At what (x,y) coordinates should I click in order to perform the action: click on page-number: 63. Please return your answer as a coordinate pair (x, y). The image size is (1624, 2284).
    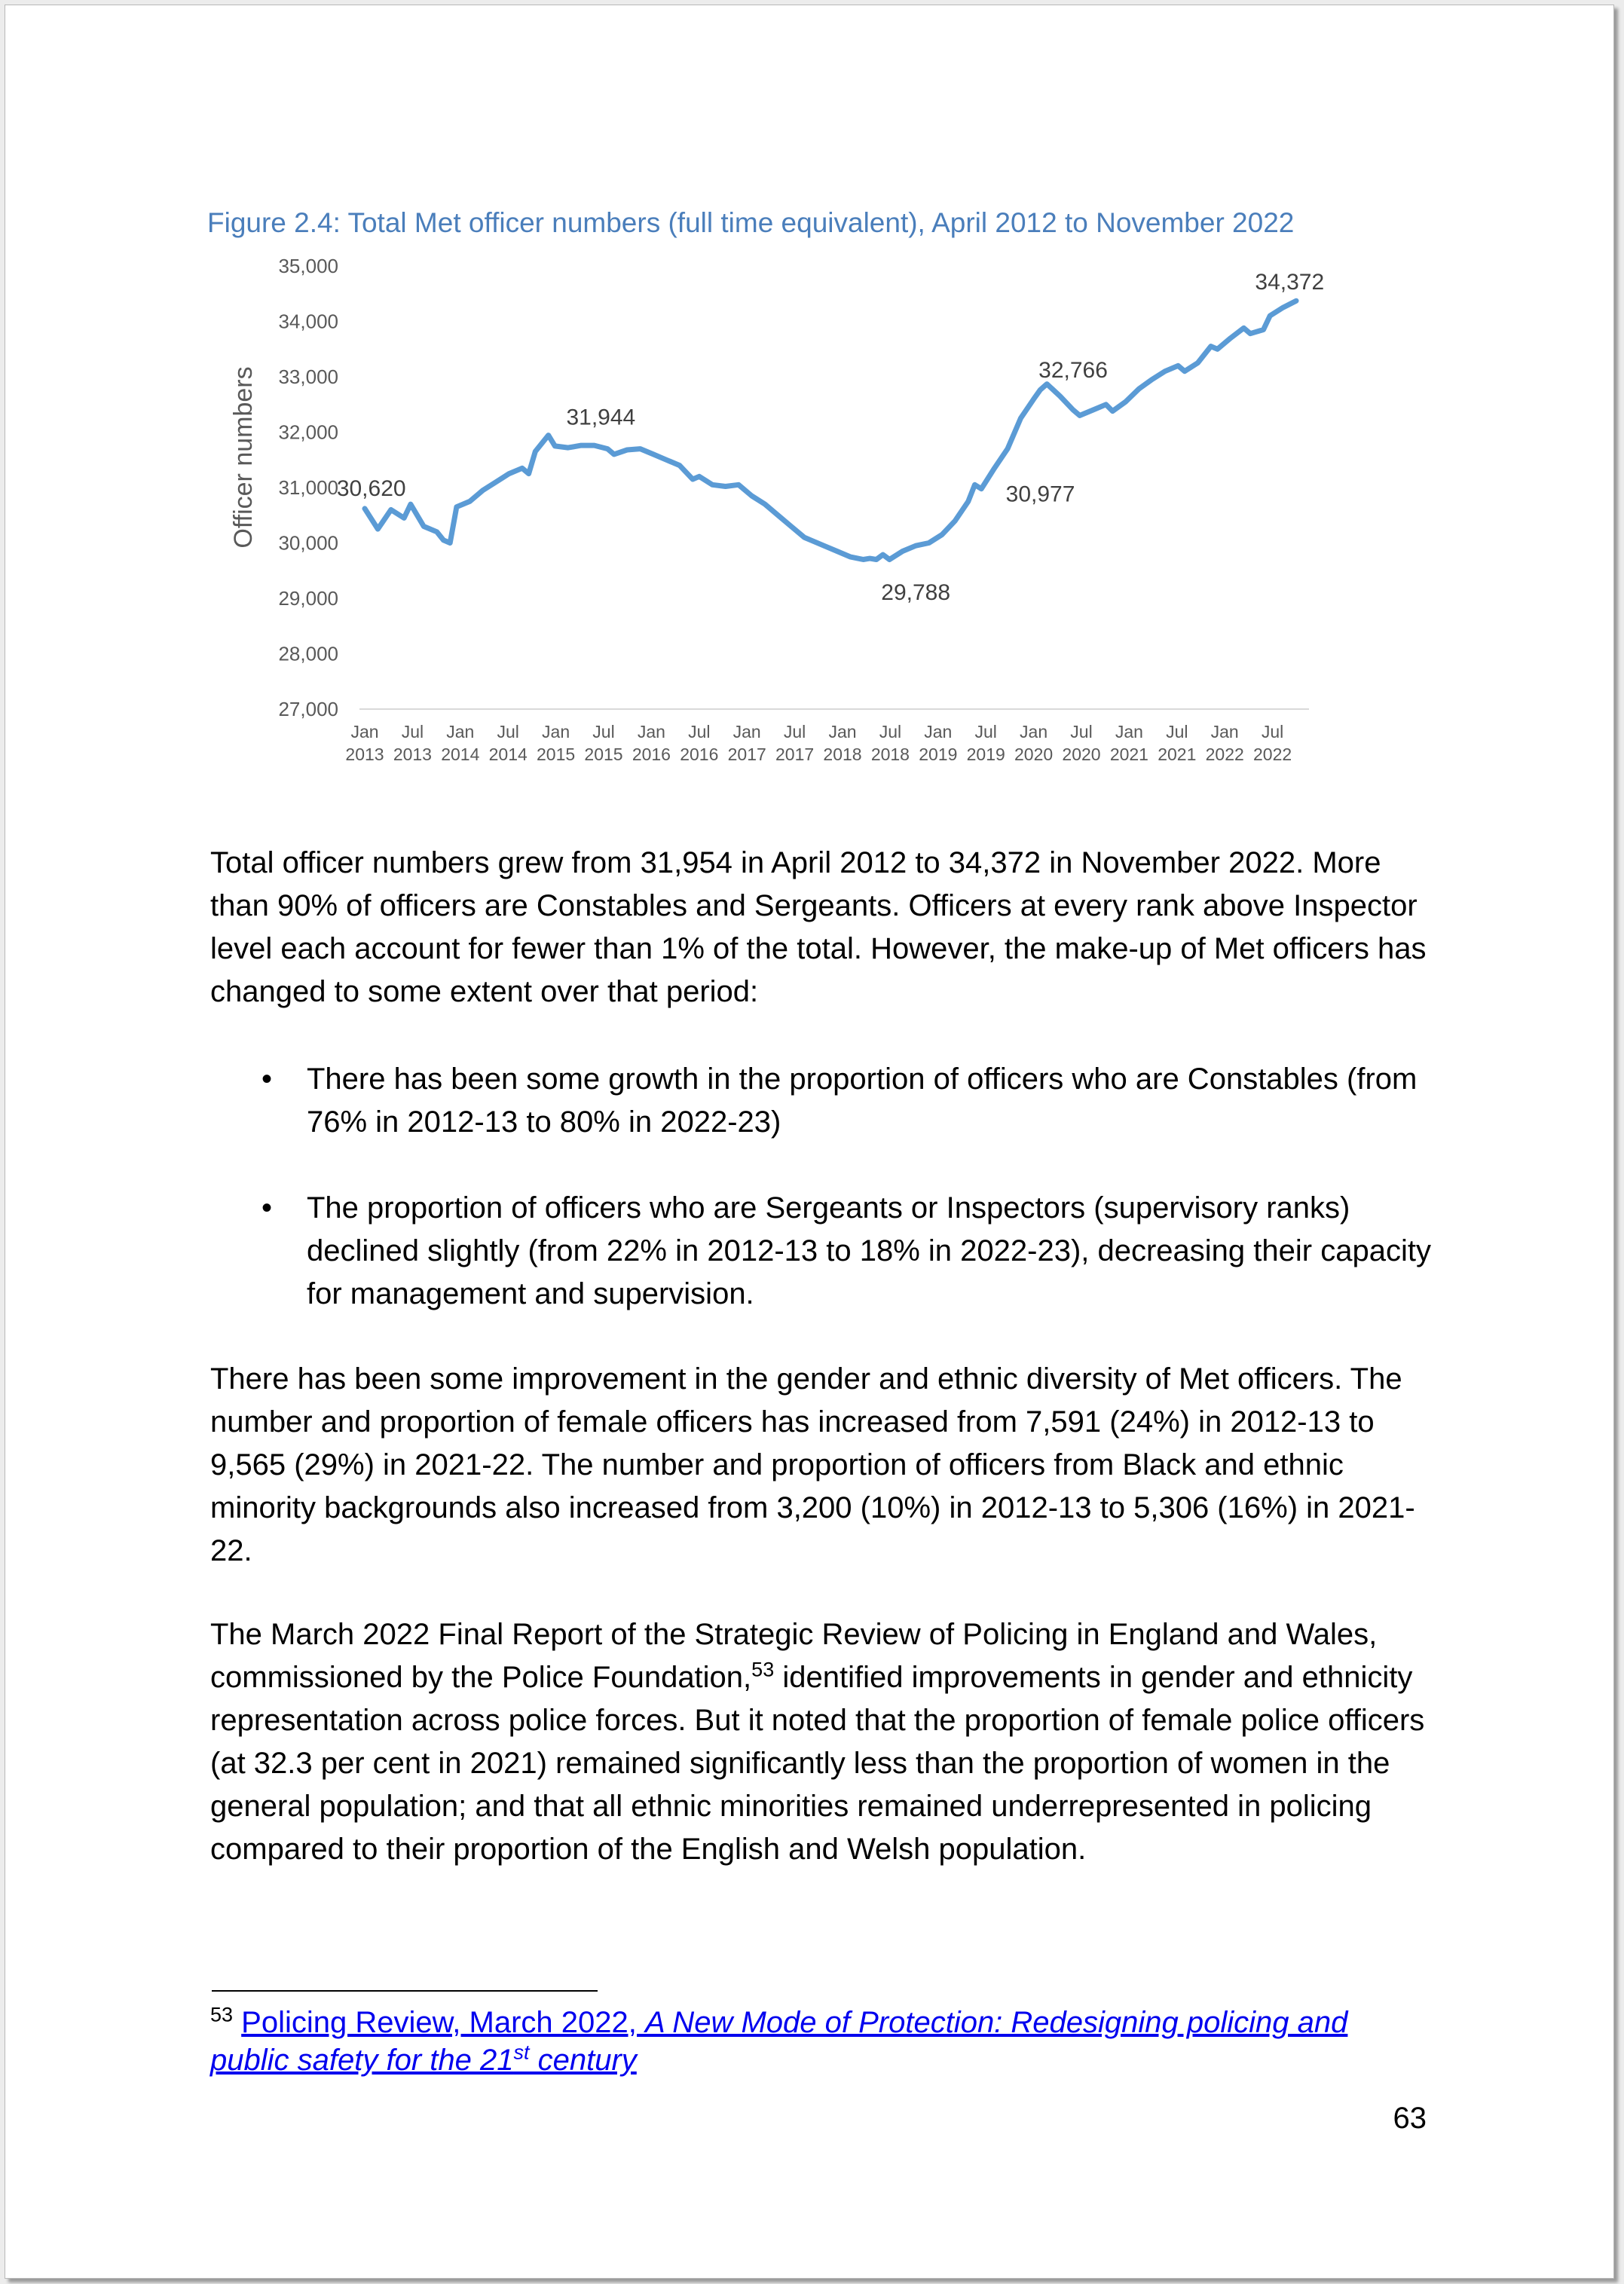
    Looking at the image, I should click on (1410, 2118).